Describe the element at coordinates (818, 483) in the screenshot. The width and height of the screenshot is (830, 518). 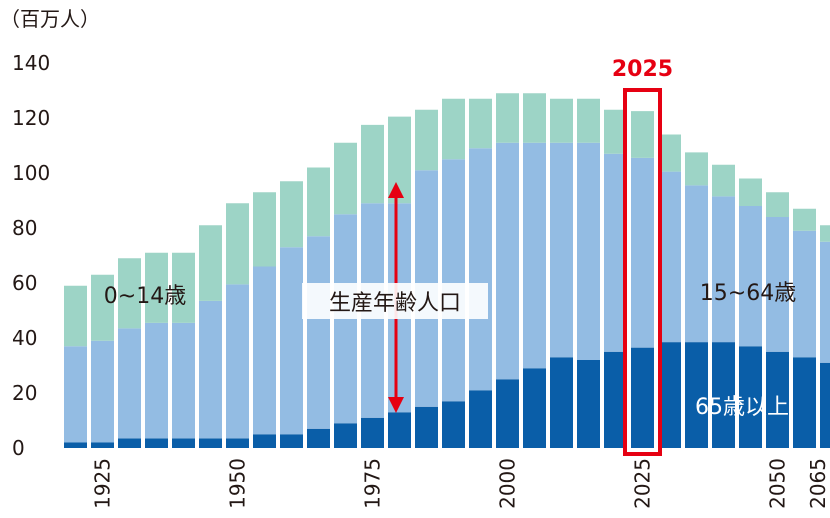
I see `x-tick-label: 2065` at that location.